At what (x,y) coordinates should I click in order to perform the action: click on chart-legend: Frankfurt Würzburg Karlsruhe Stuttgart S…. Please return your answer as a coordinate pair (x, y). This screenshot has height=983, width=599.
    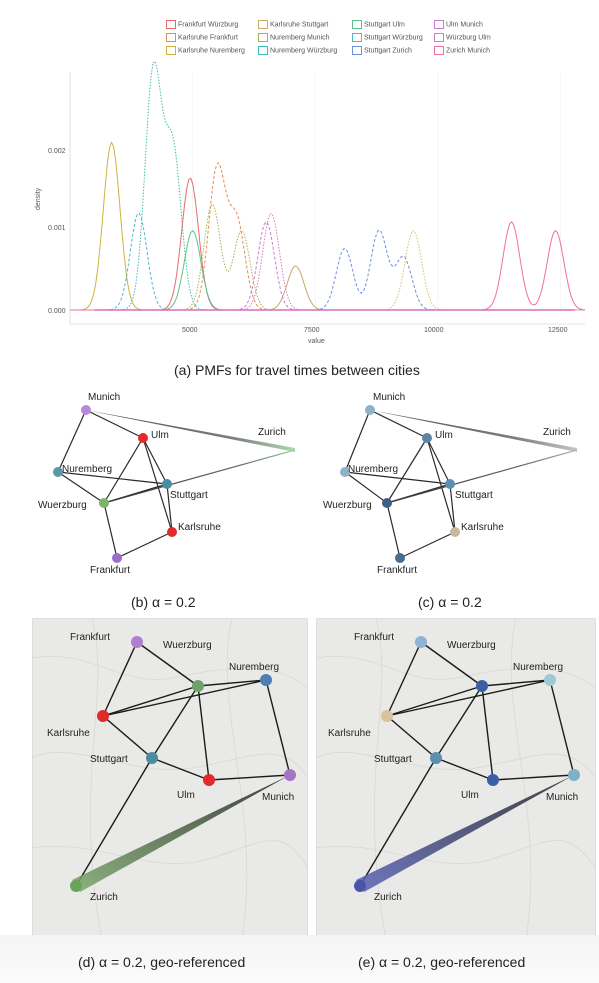
    Looking at the image, I should click on (336, 43).